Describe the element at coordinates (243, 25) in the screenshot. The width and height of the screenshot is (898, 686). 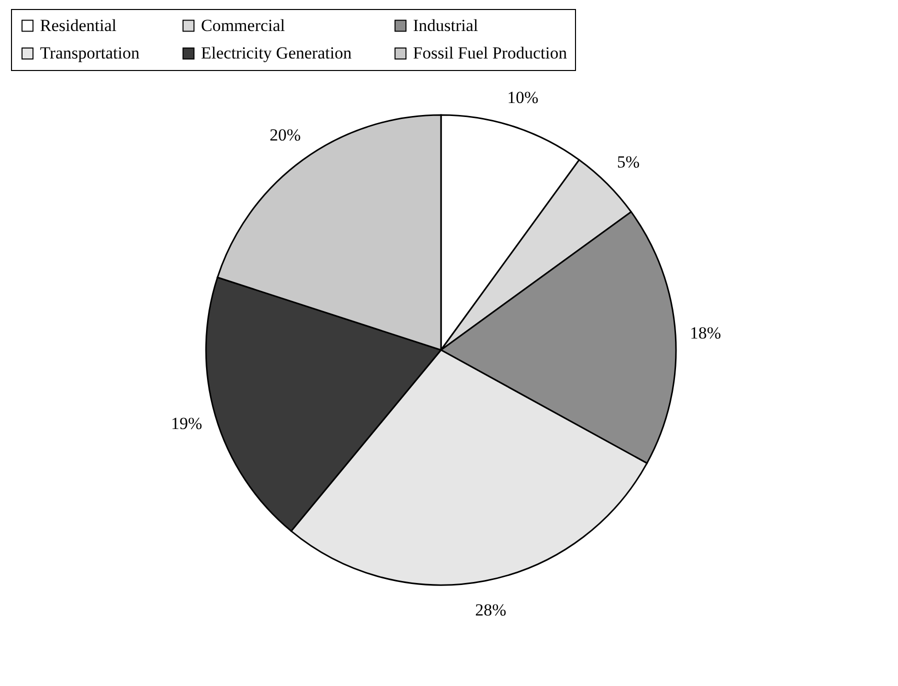
I see `legend-label: Commercial` at that location.